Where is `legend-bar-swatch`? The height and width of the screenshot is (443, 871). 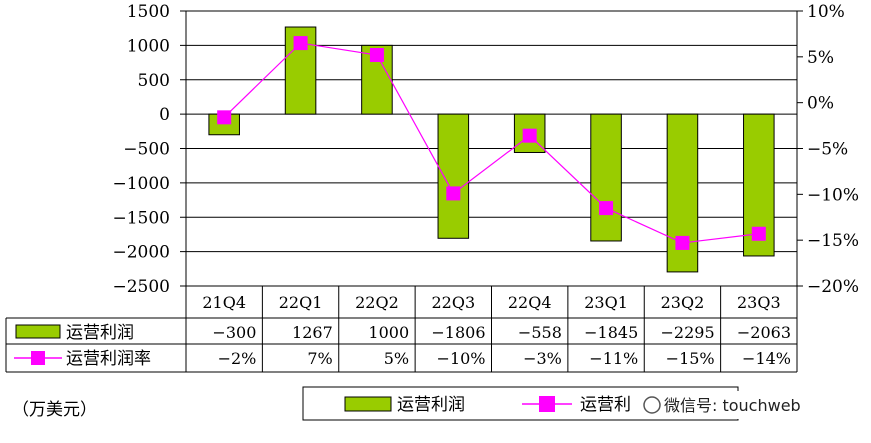 legend-bar-swatch is located at coordinates (368, 404).